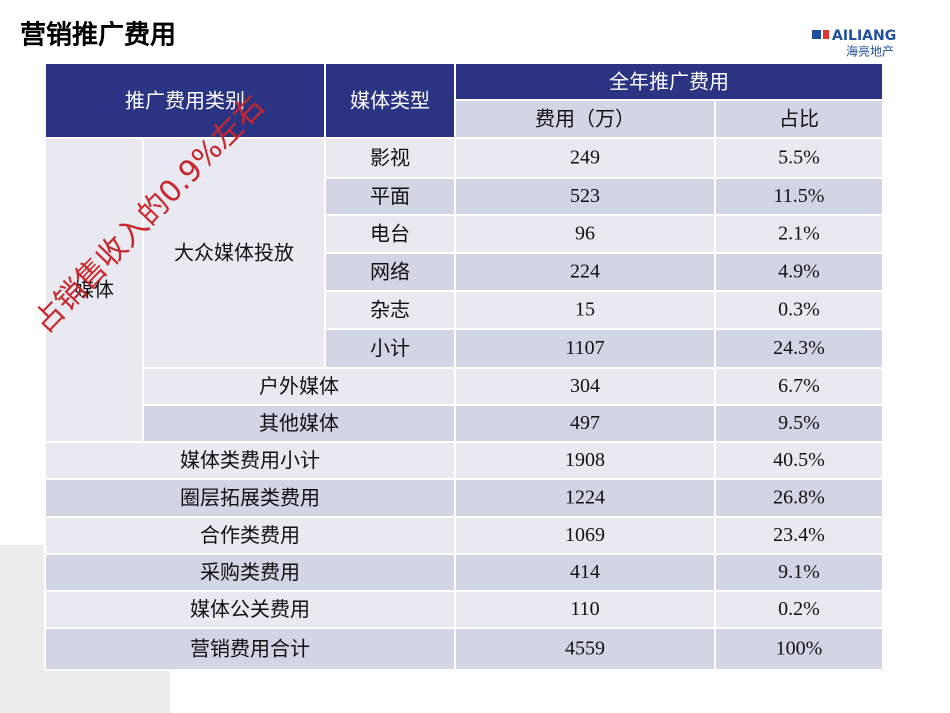 This screenshot has width=950, height=713. I want to click on header-cell: 全年推广费用, so click(669, 82).